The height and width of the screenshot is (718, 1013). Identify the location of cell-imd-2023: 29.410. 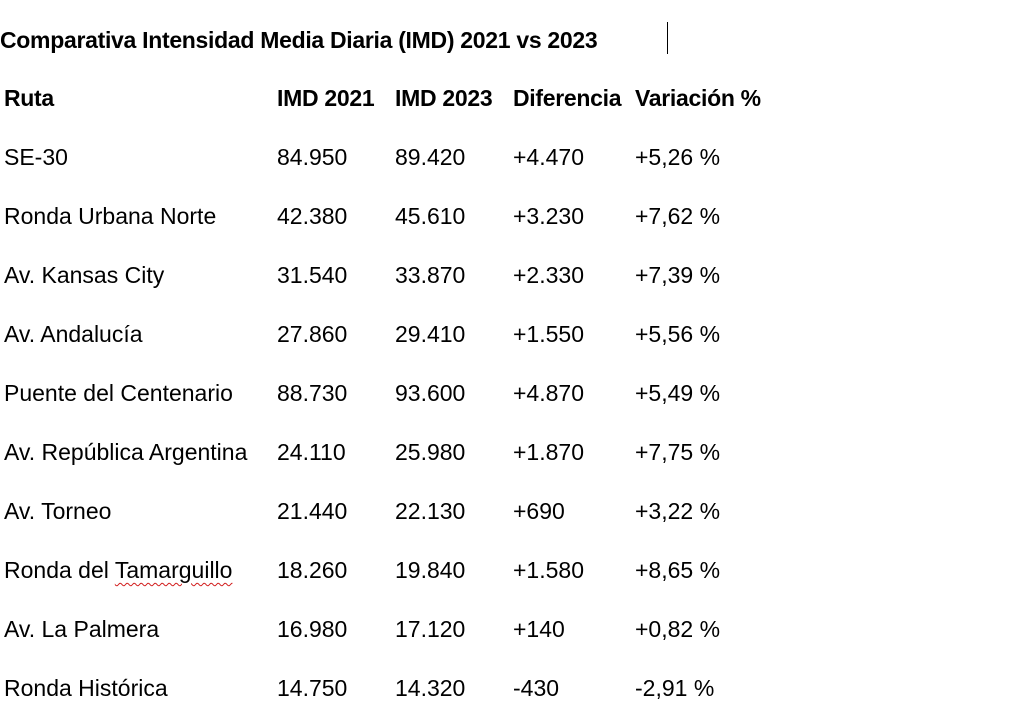
(430, 334).